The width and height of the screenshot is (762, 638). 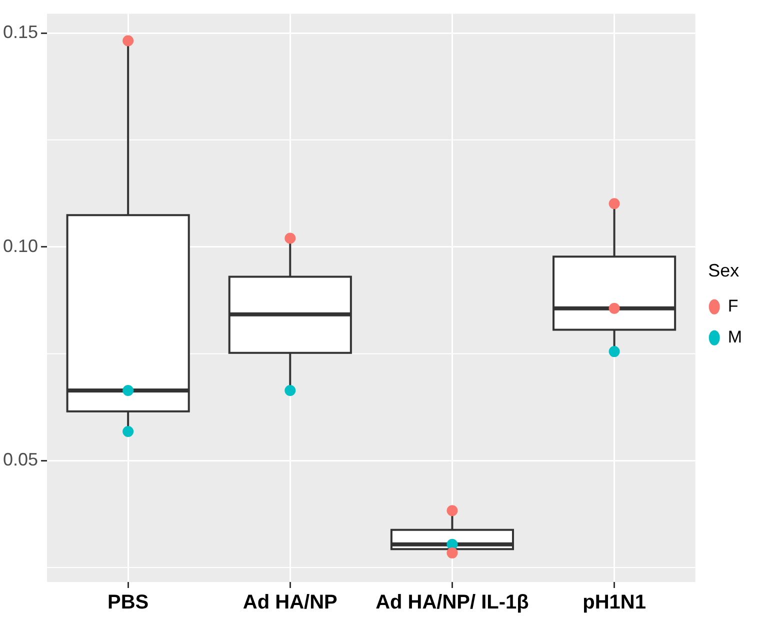 What do you see at coordinates (452, 603) in the screenshot?
I see `x-tick-label: Ad HA/NP/ IL-1β` at bounding box center [452, 603].